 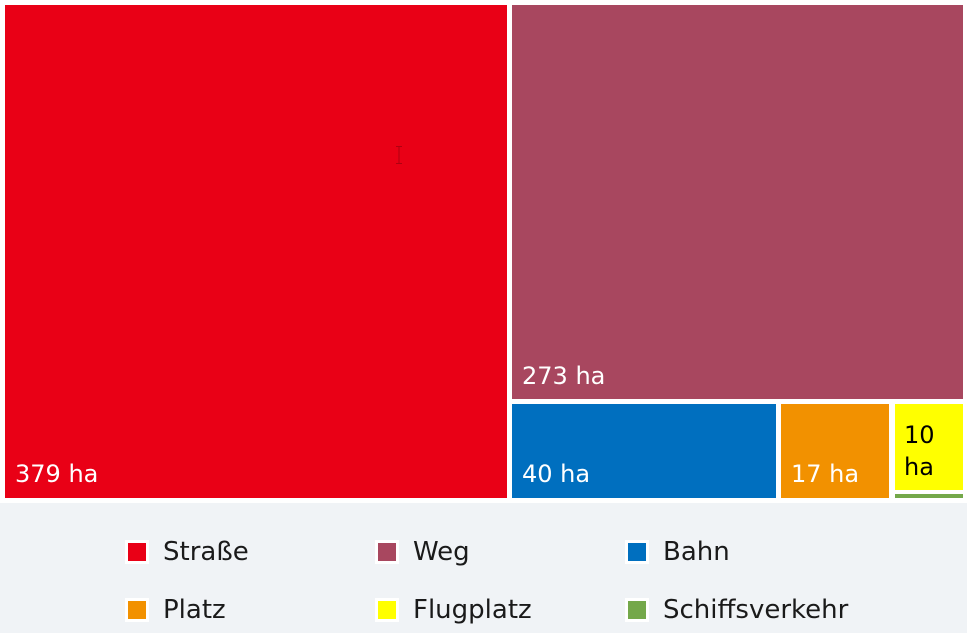 I want to click on tile-label-flugplatz: 10 ha, so click(x=919, y=451).